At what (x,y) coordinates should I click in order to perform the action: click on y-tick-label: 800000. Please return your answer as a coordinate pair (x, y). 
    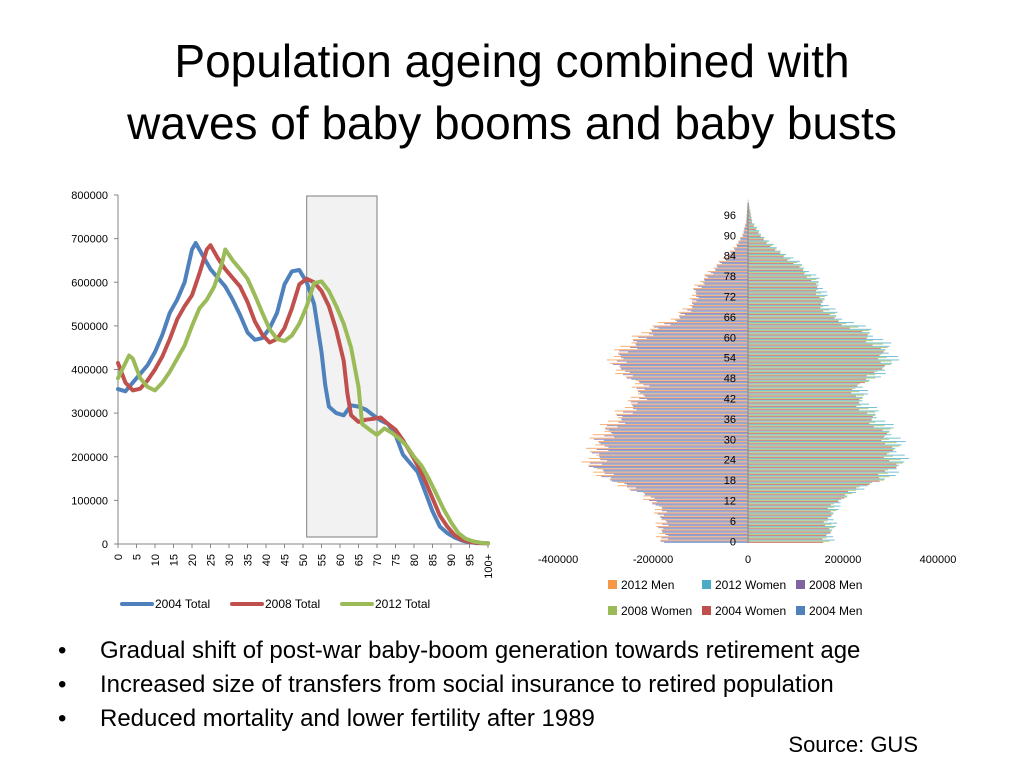
    Looking at the image, I should click on (89, 196).